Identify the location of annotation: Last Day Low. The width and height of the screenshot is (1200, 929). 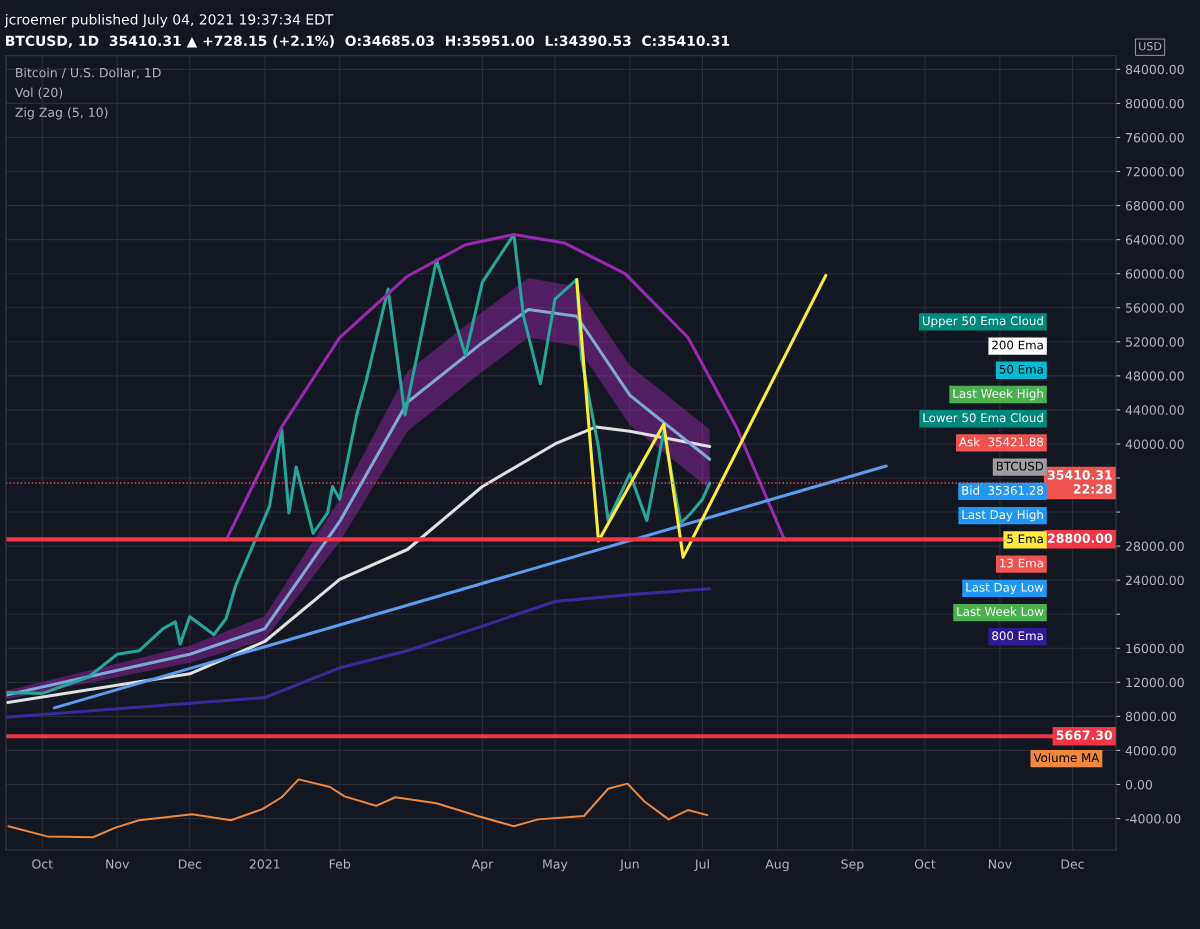
(1005, 588).